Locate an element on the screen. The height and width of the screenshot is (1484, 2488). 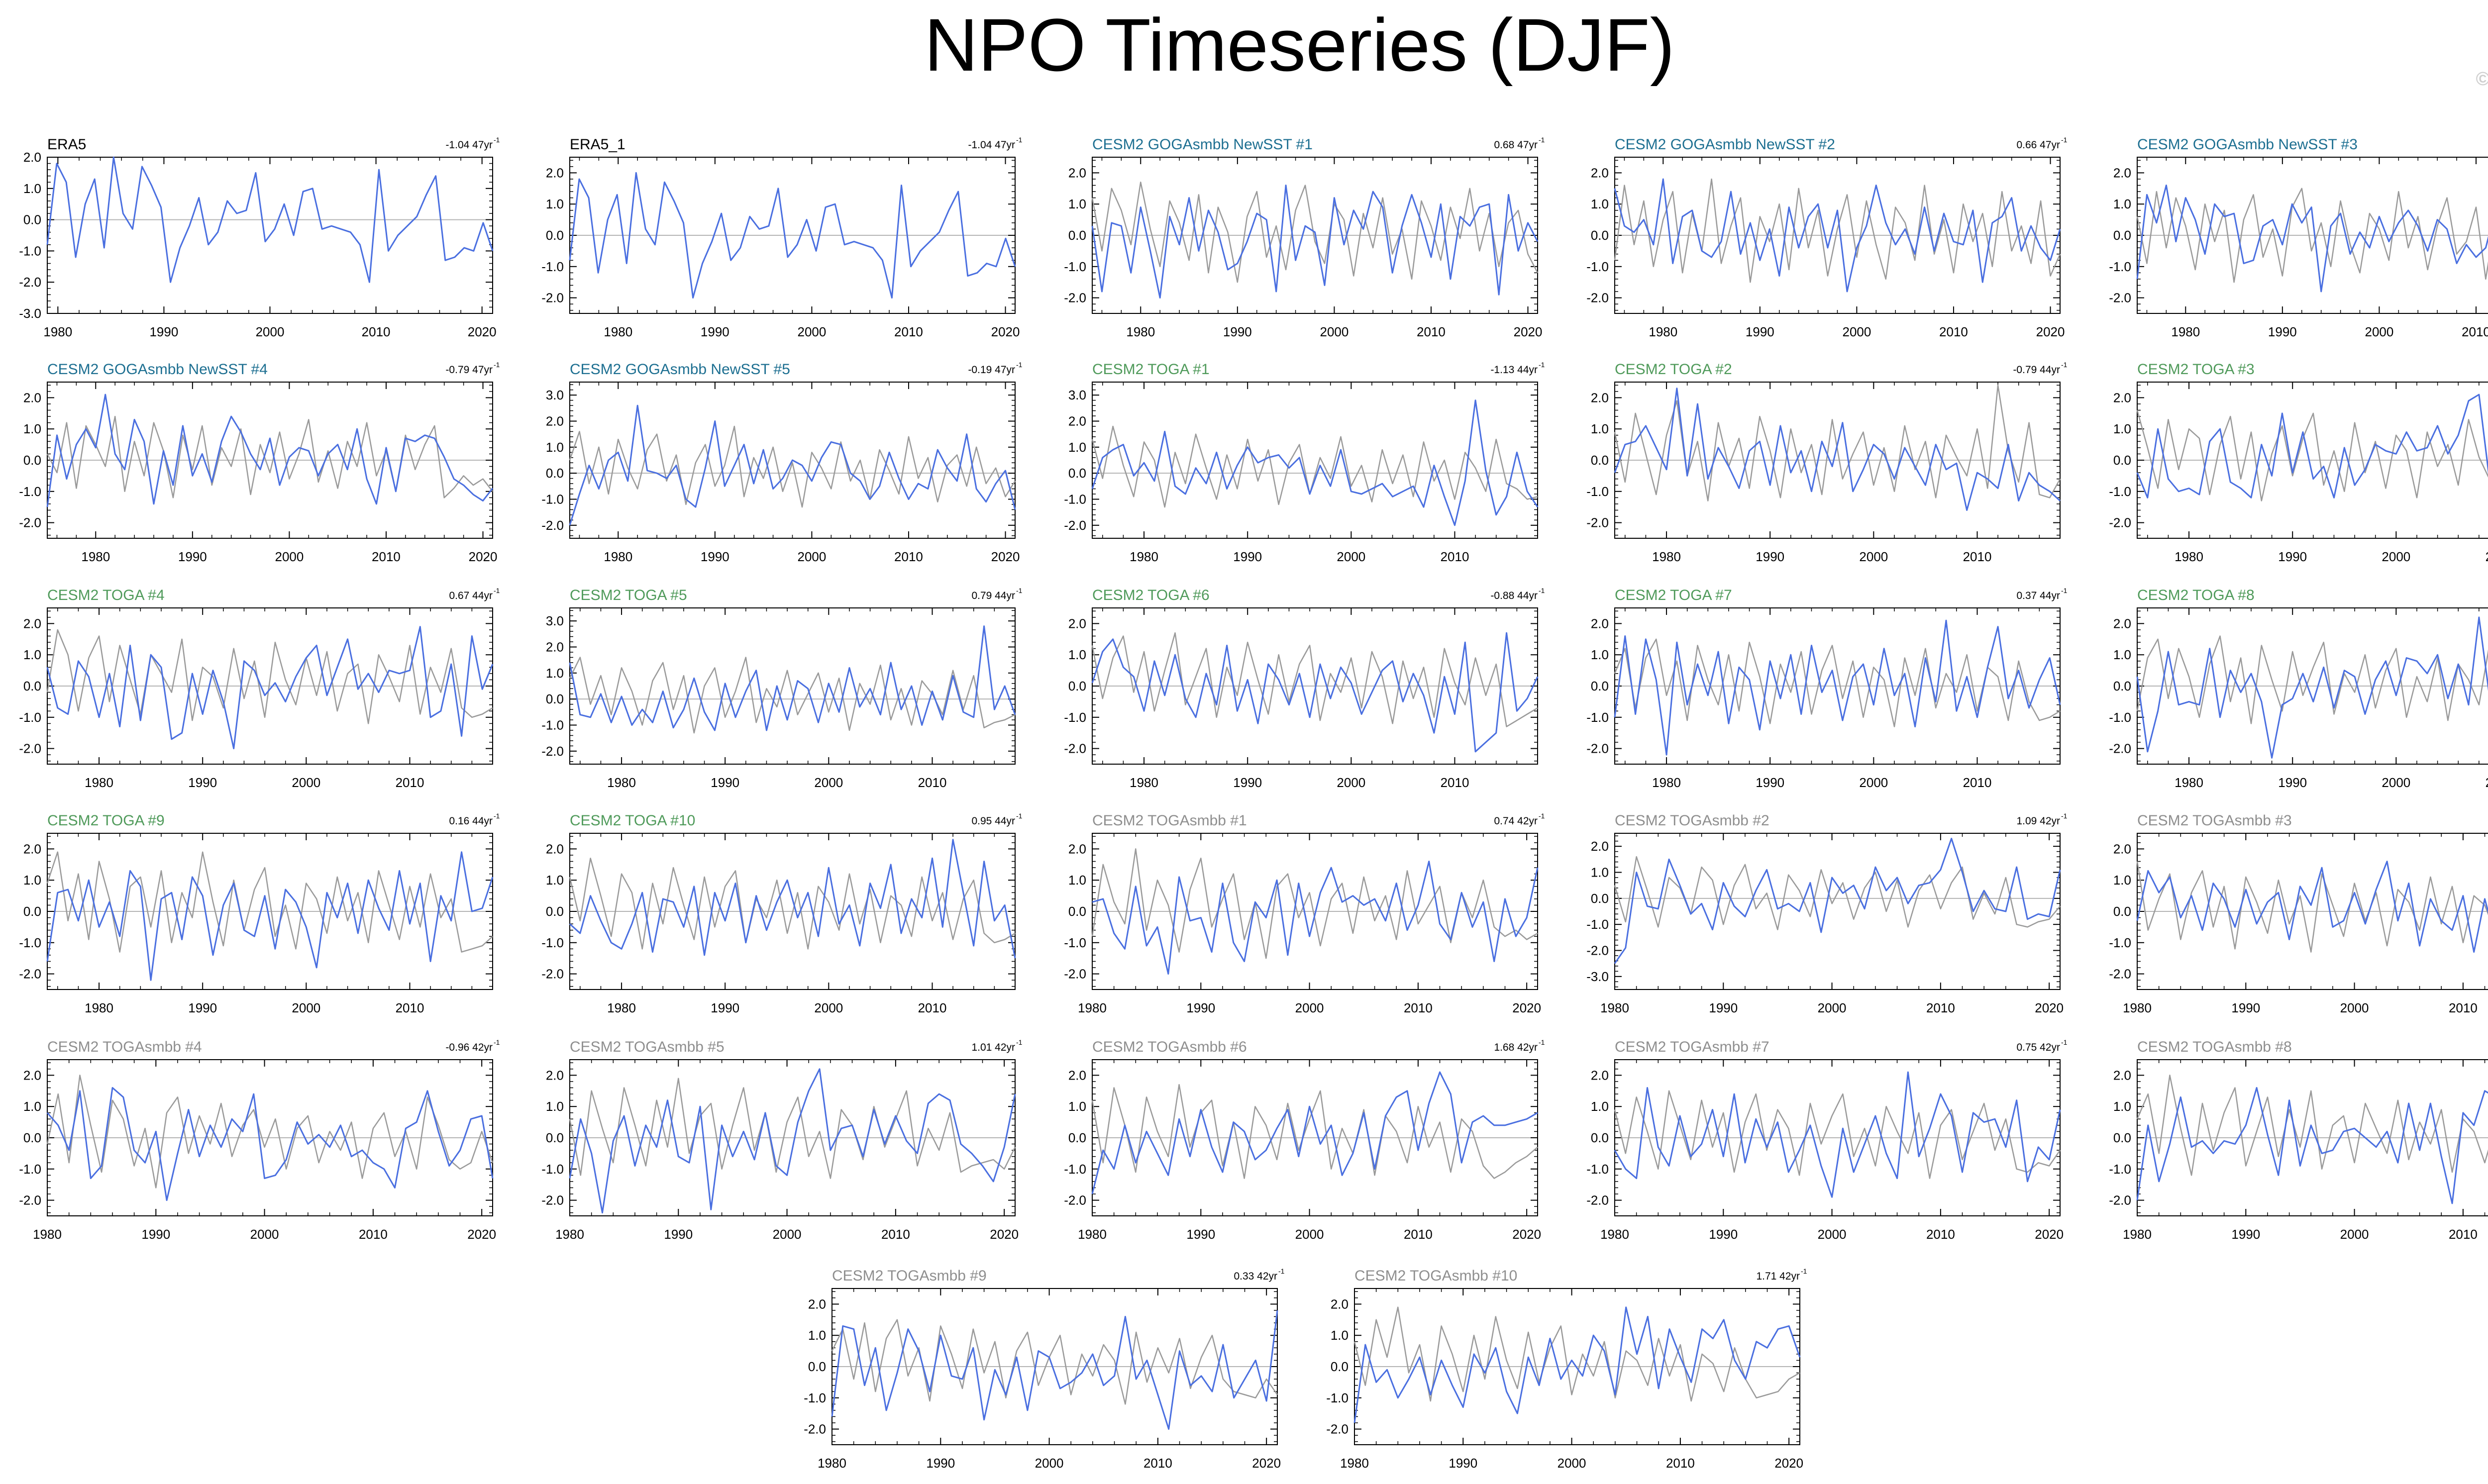
trend-label: 1.71 42yr is located at coordinates (1778, 1276).